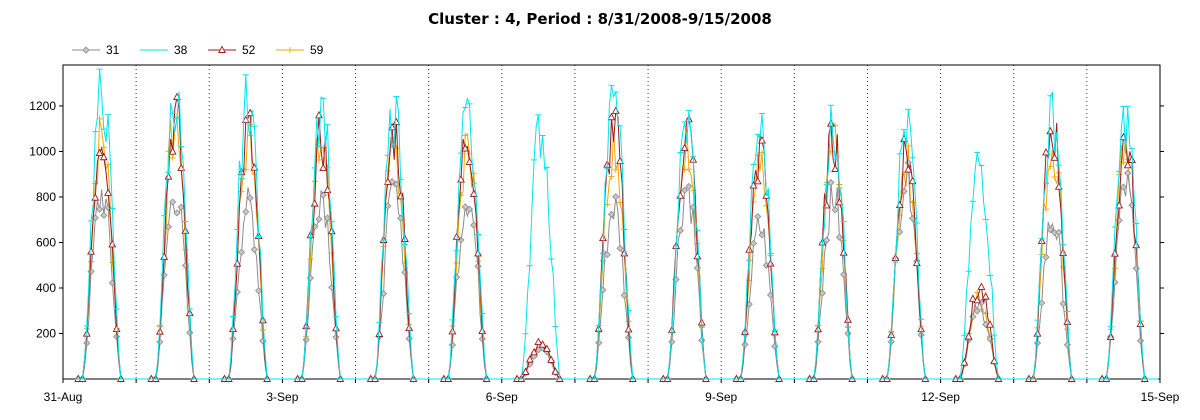 Image resolution: width=1200 pixels, height=420 pixels. What do you see at coordinates (113, 50) in the screenshot?
I see `legend-label-31: 31` at bounding box center [113, 50].